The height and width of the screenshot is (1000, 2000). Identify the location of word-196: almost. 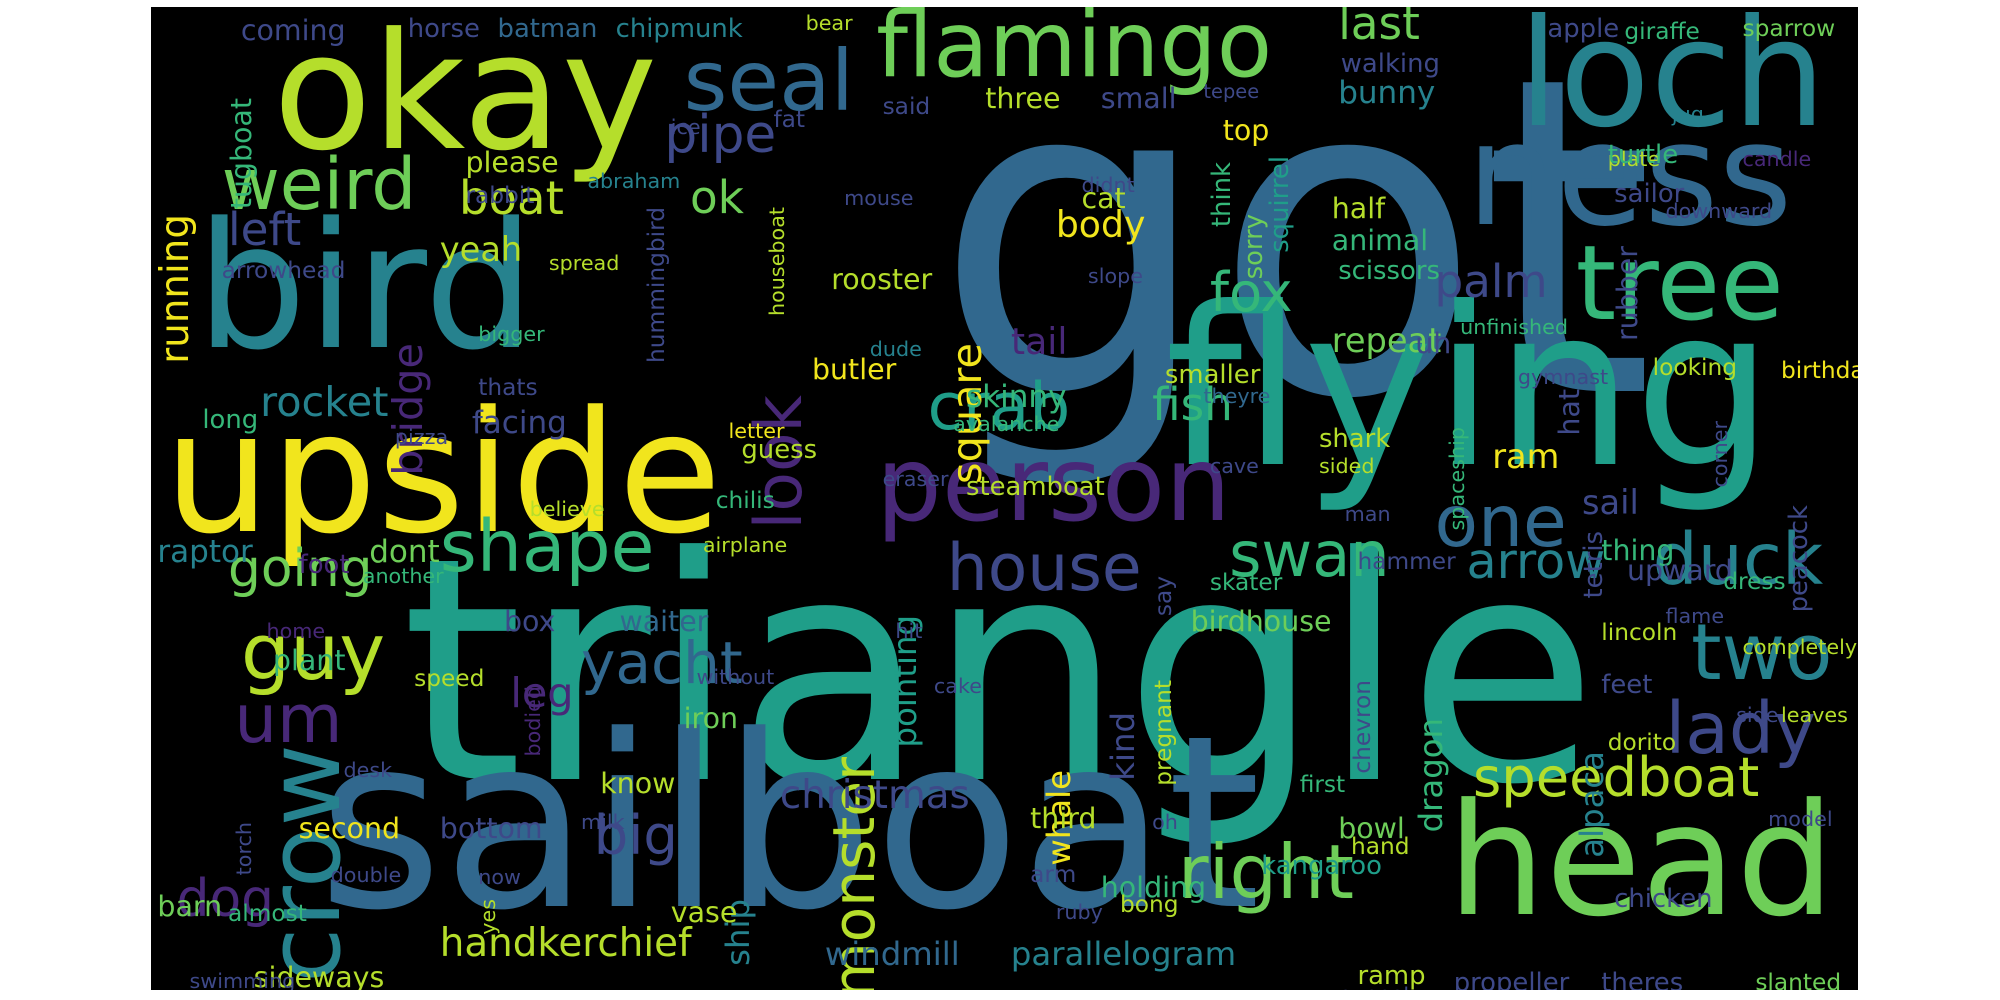
(267, 914).